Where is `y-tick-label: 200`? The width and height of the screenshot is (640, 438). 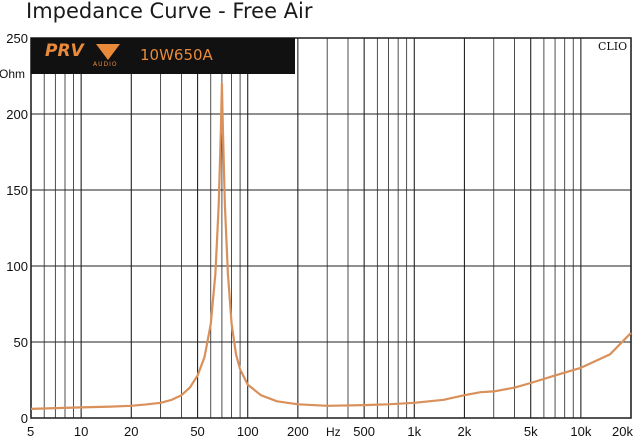
y-tick-label: 200 is located at coordinates (17, 114).